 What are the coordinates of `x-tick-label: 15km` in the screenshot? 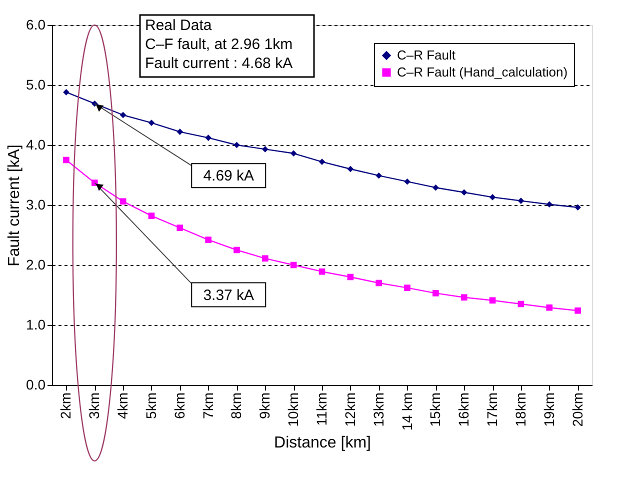 It's located at (435, 409).